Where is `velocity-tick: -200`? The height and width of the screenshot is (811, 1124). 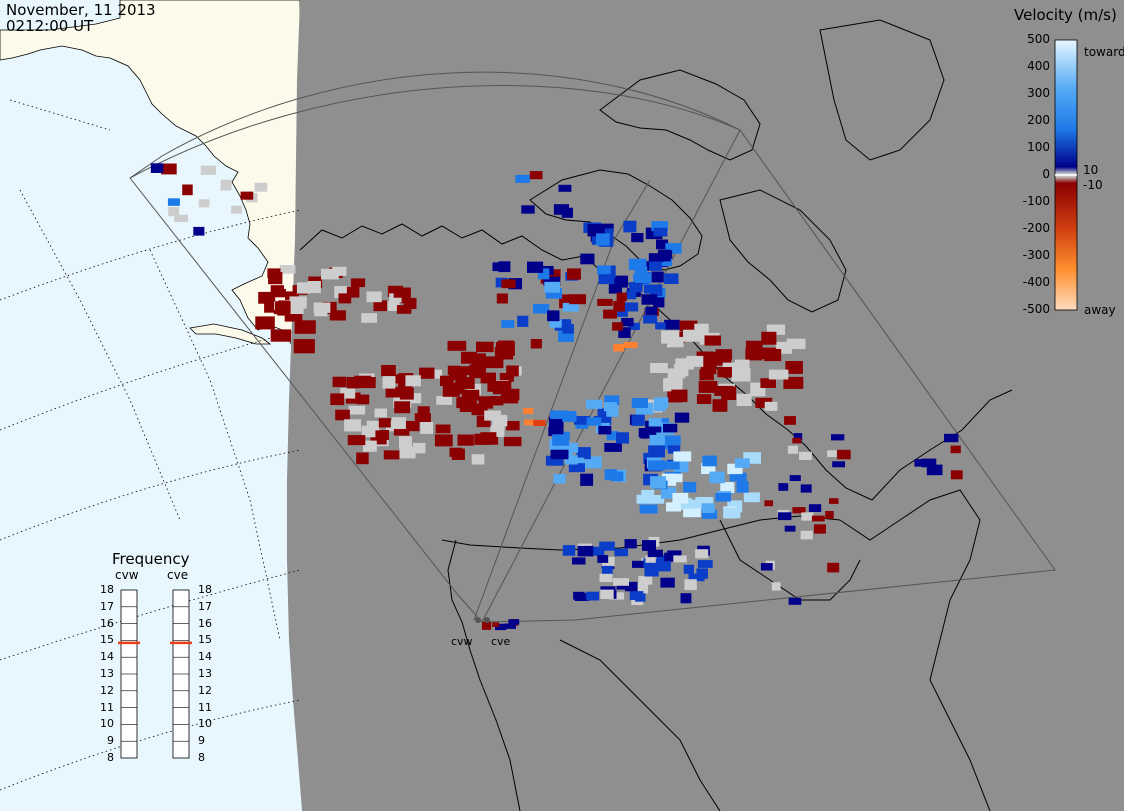
velocity-tick: -200 is located at coordinates (1036, 228).